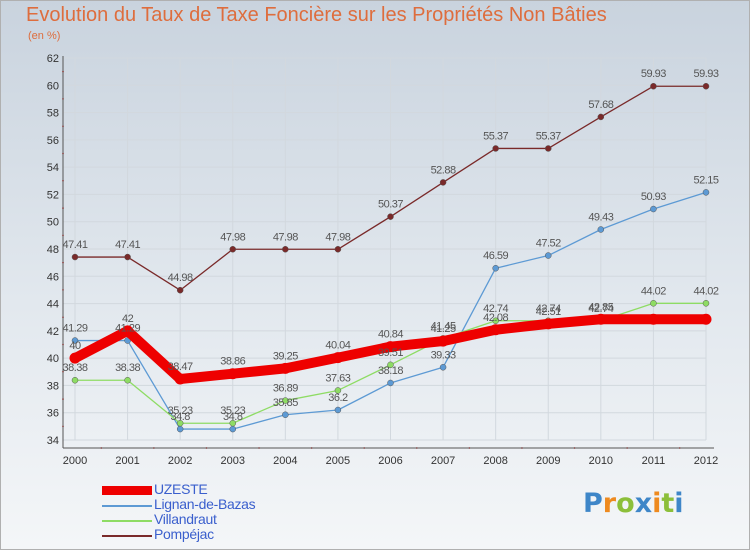  What do you see at coordinates (390, 461) in the screenshot?
I see `x-tick-label: 2006` at bounding box center [390, 461].